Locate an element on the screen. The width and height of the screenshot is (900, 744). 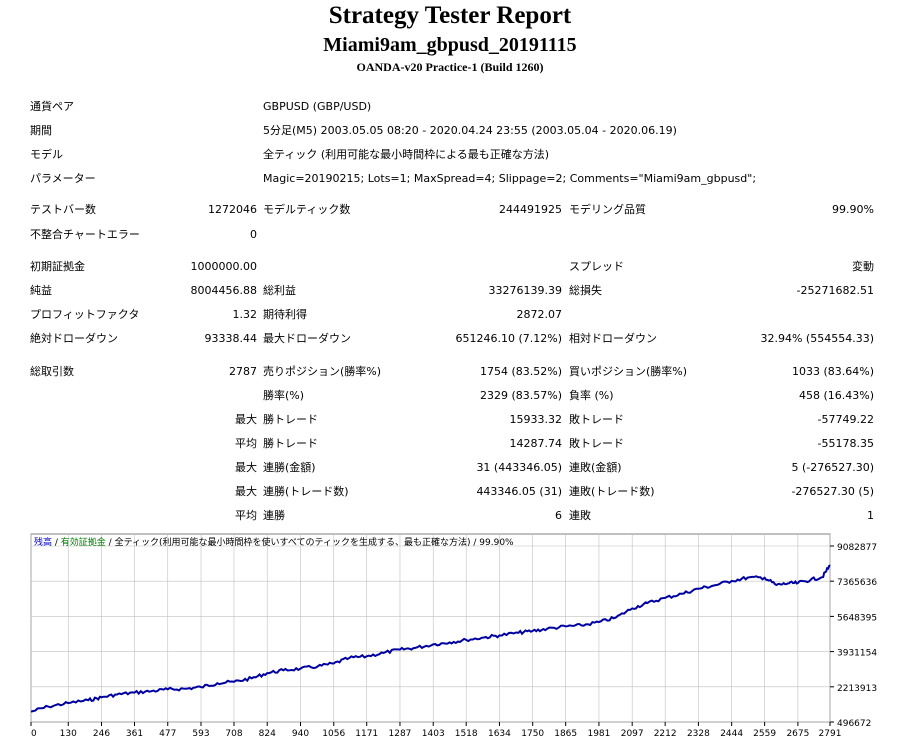
y-tick-label-0: 496672 is located at coordinates (854, 724).